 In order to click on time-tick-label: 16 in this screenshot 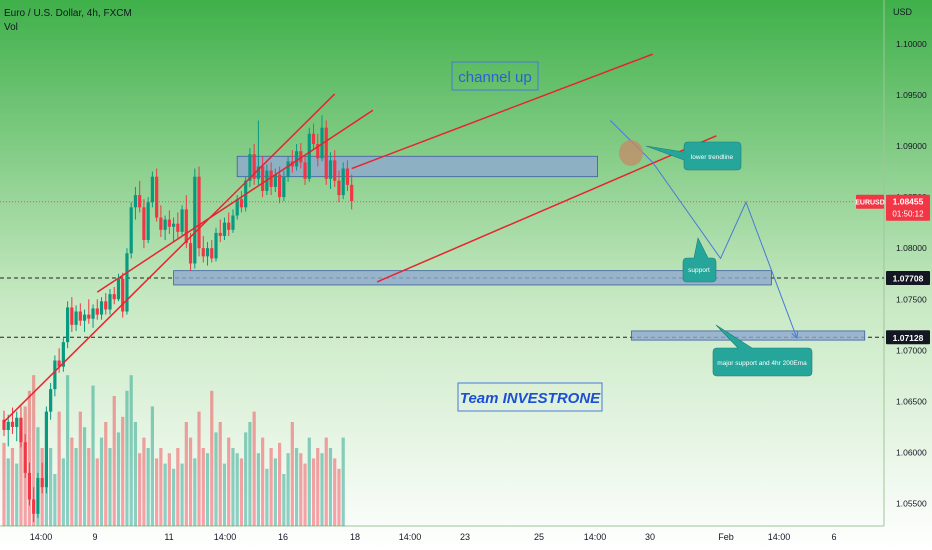, I will do `click(283, 537)`.